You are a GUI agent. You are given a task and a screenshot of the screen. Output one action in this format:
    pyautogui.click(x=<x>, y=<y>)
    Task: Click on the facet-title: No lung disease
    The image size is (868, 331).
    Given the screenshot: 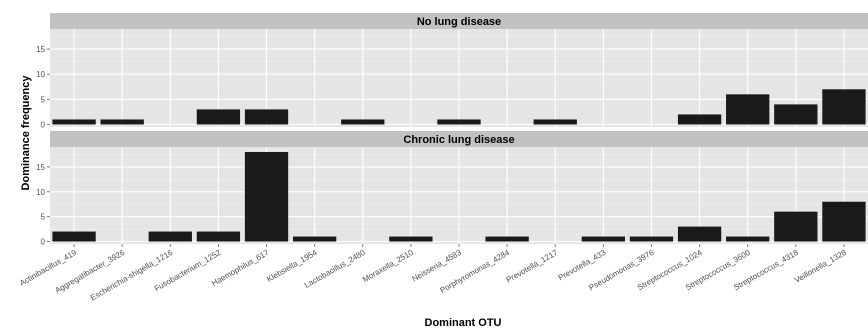 What is the action you would take?
    pyautogui.click(x=459, y=22)
    